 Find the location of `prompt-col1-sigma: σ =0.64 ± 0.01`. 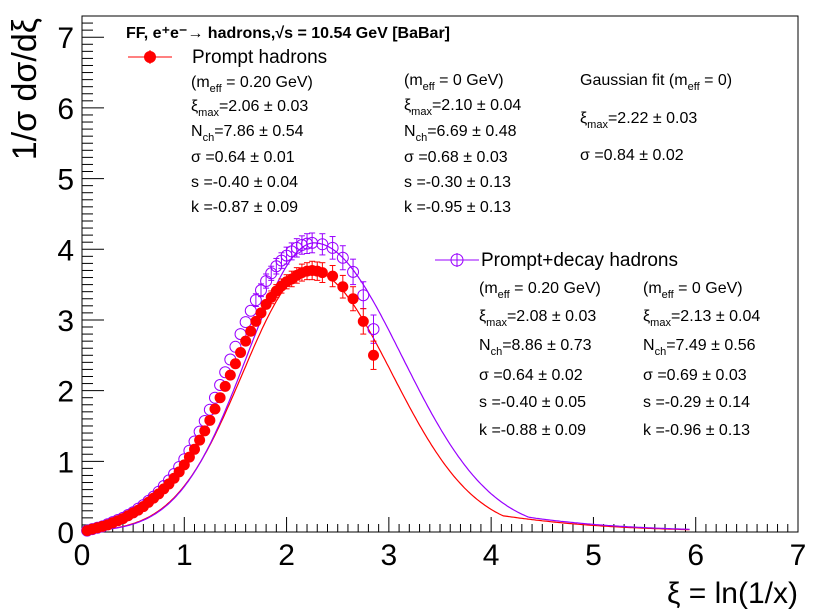

prompt-col1-sigma: σ =0.64 ± 0.01 is located at coordinates (243, 157).